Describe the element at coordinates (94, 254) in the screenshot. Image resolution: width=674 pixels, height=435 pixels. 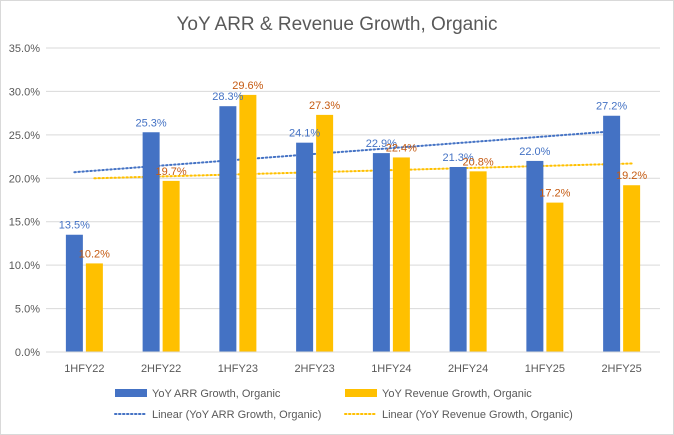
I see `data-label-revenue: 10.2%` at that location.